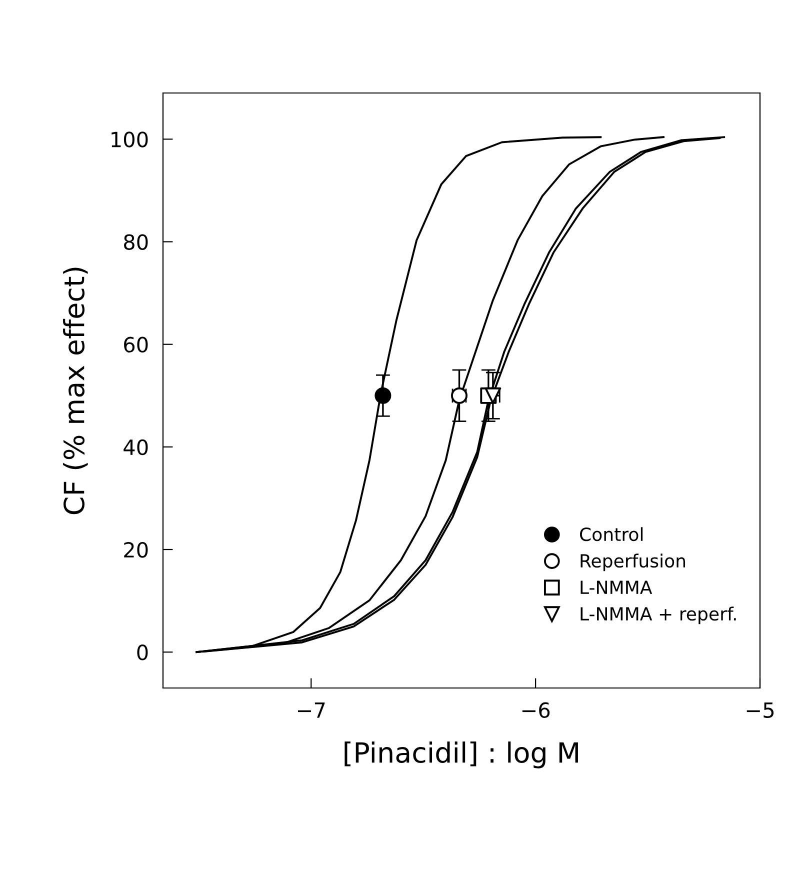 This screenshot has width=788, height=875. I want to click on y-axis-title: CF (% max effect), so click(75, 391).